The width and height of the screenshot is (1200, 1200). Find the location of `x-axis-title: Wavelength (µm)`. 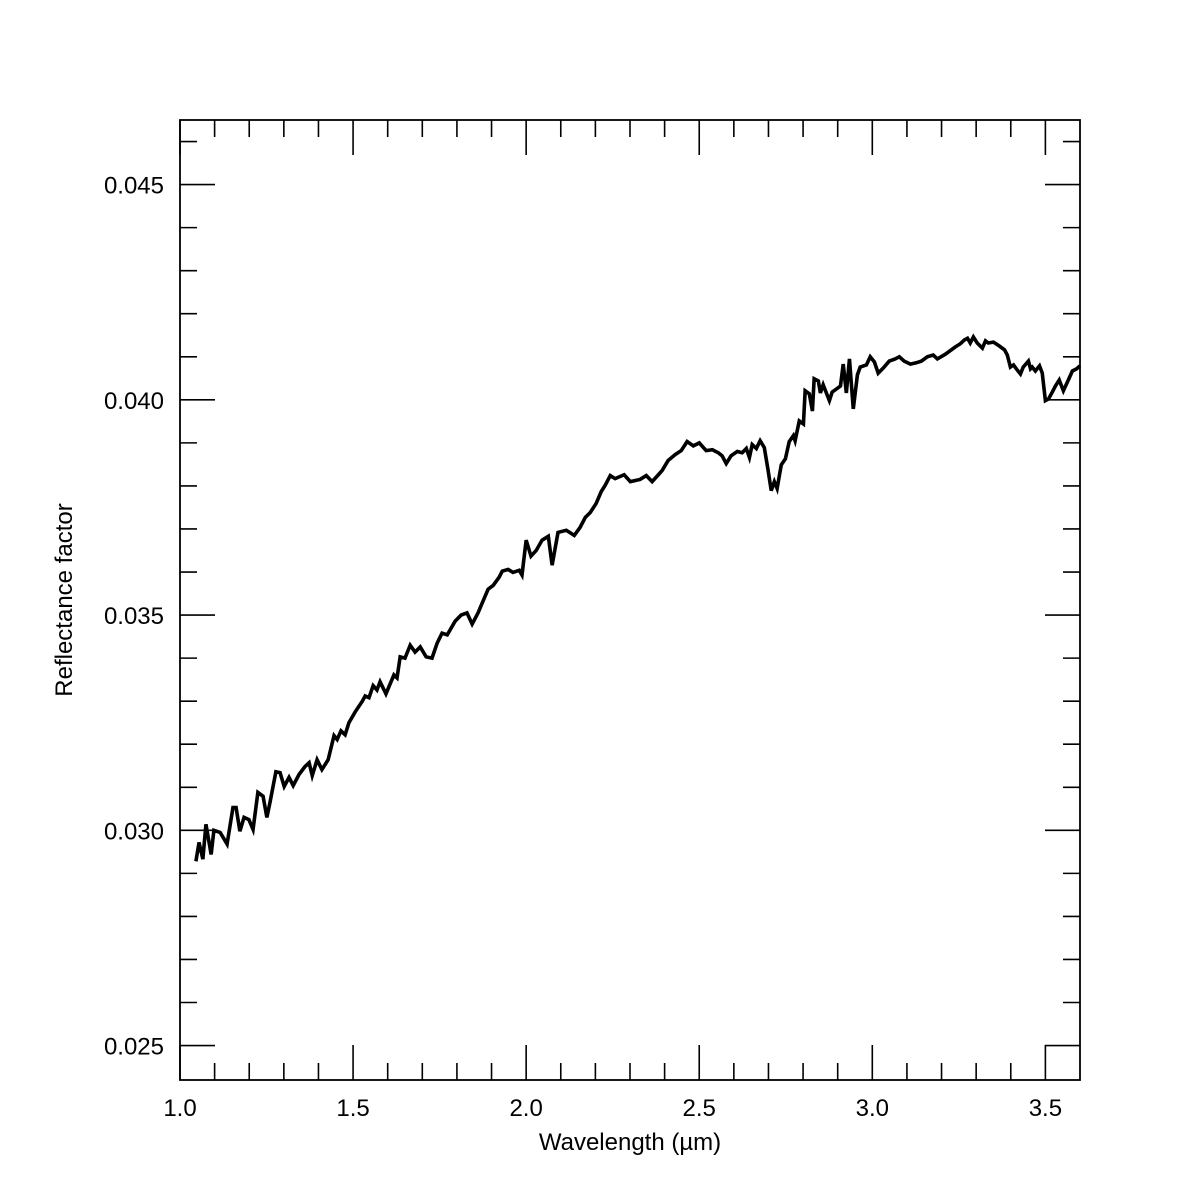

x-axis-title: Wavelength (µm) is located at coordinates (630, 1142).